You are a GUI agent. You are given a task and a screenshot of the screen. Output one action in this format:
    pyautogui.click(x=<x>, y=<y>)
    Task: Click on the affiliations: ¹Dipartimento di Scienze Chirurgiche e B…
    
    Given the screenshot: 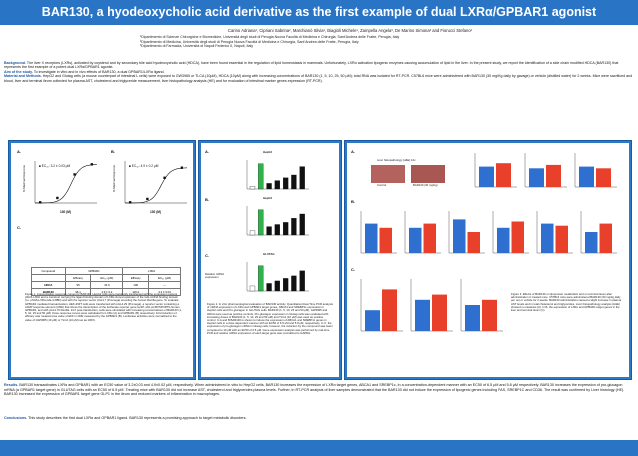 What is the action you would take?
    pyautogui.click(x=360, y=42)
    